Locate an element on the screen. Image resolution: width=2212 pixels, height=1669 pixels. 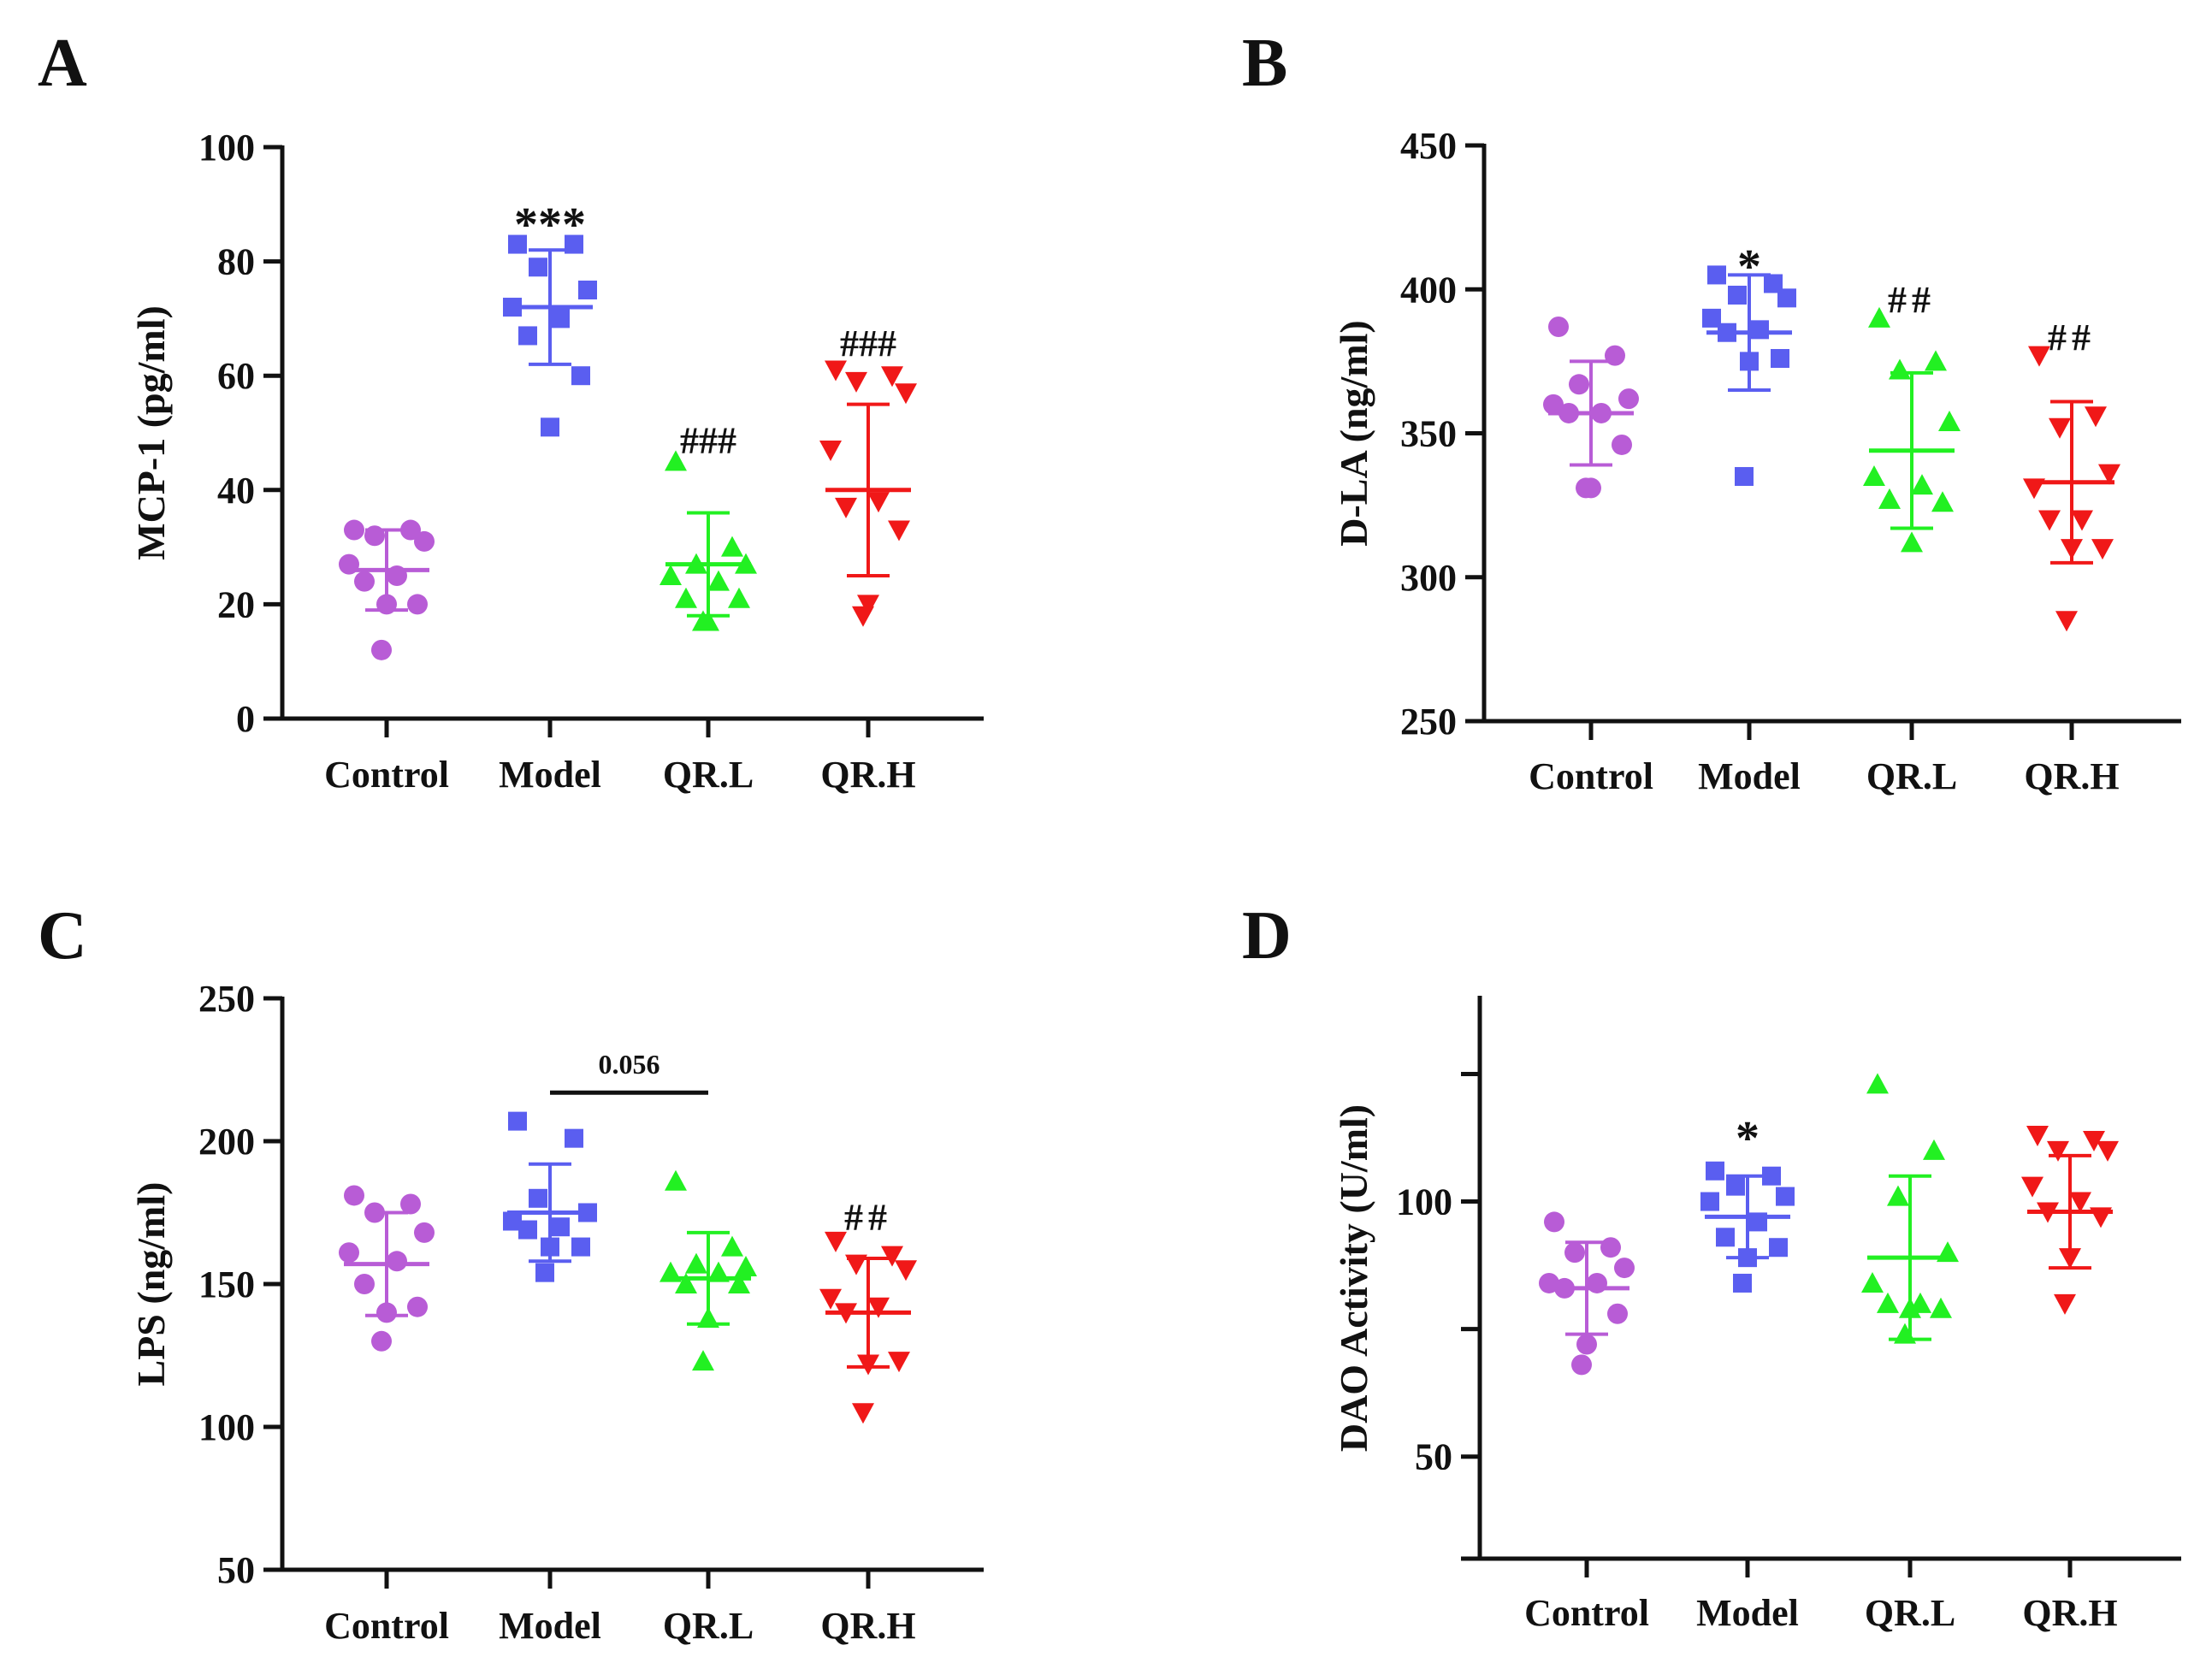
y-tick-label: 20 is located at coordinates (236, 604).